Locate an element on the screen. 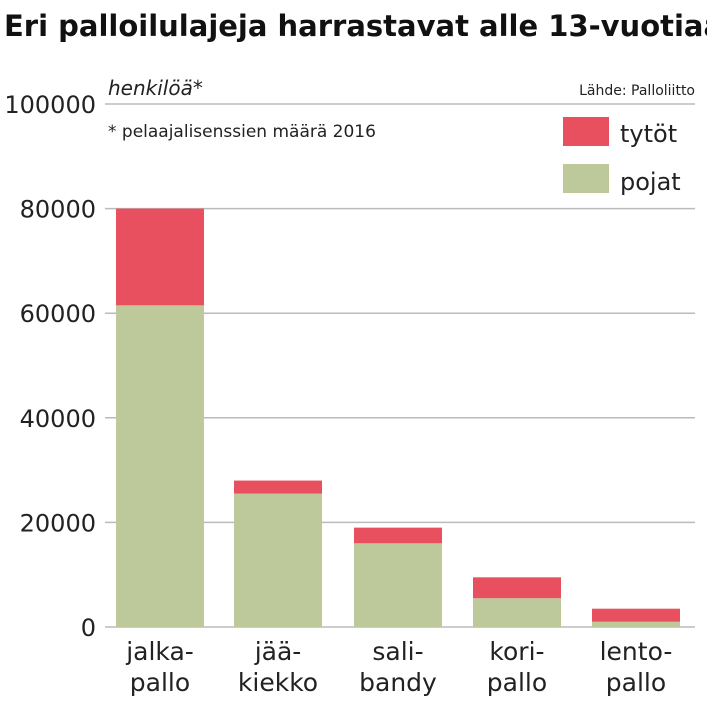 This screenshot has width=707, height=702. x-tick-label: lento- is located at coordinates (636, 651).